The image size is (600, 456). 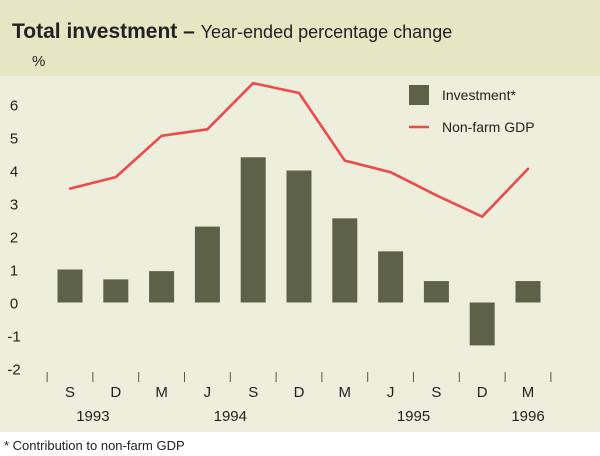 What do you see at coordinates (479, 95) in the screenshot?
I see `legend-investment-label: Investment*` at bounding box center [479, 95].